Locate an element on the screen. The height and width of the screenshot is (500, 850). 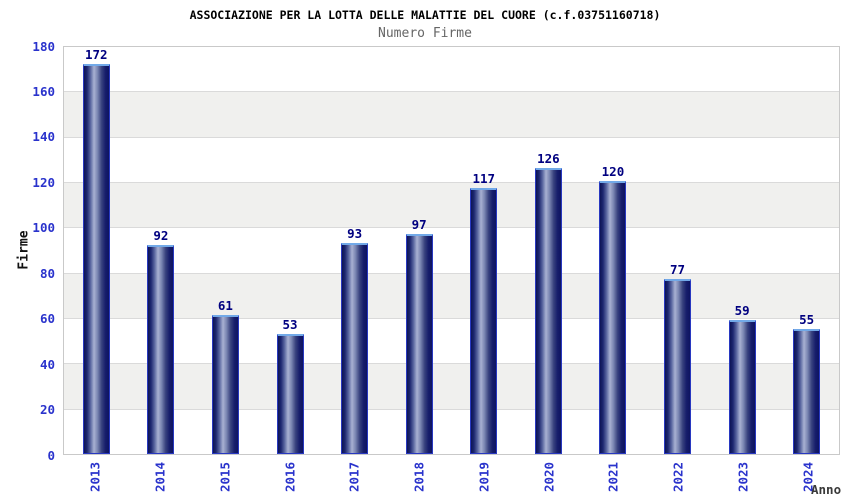
bar-value-label: 59 is located at coordinates (742, 310).